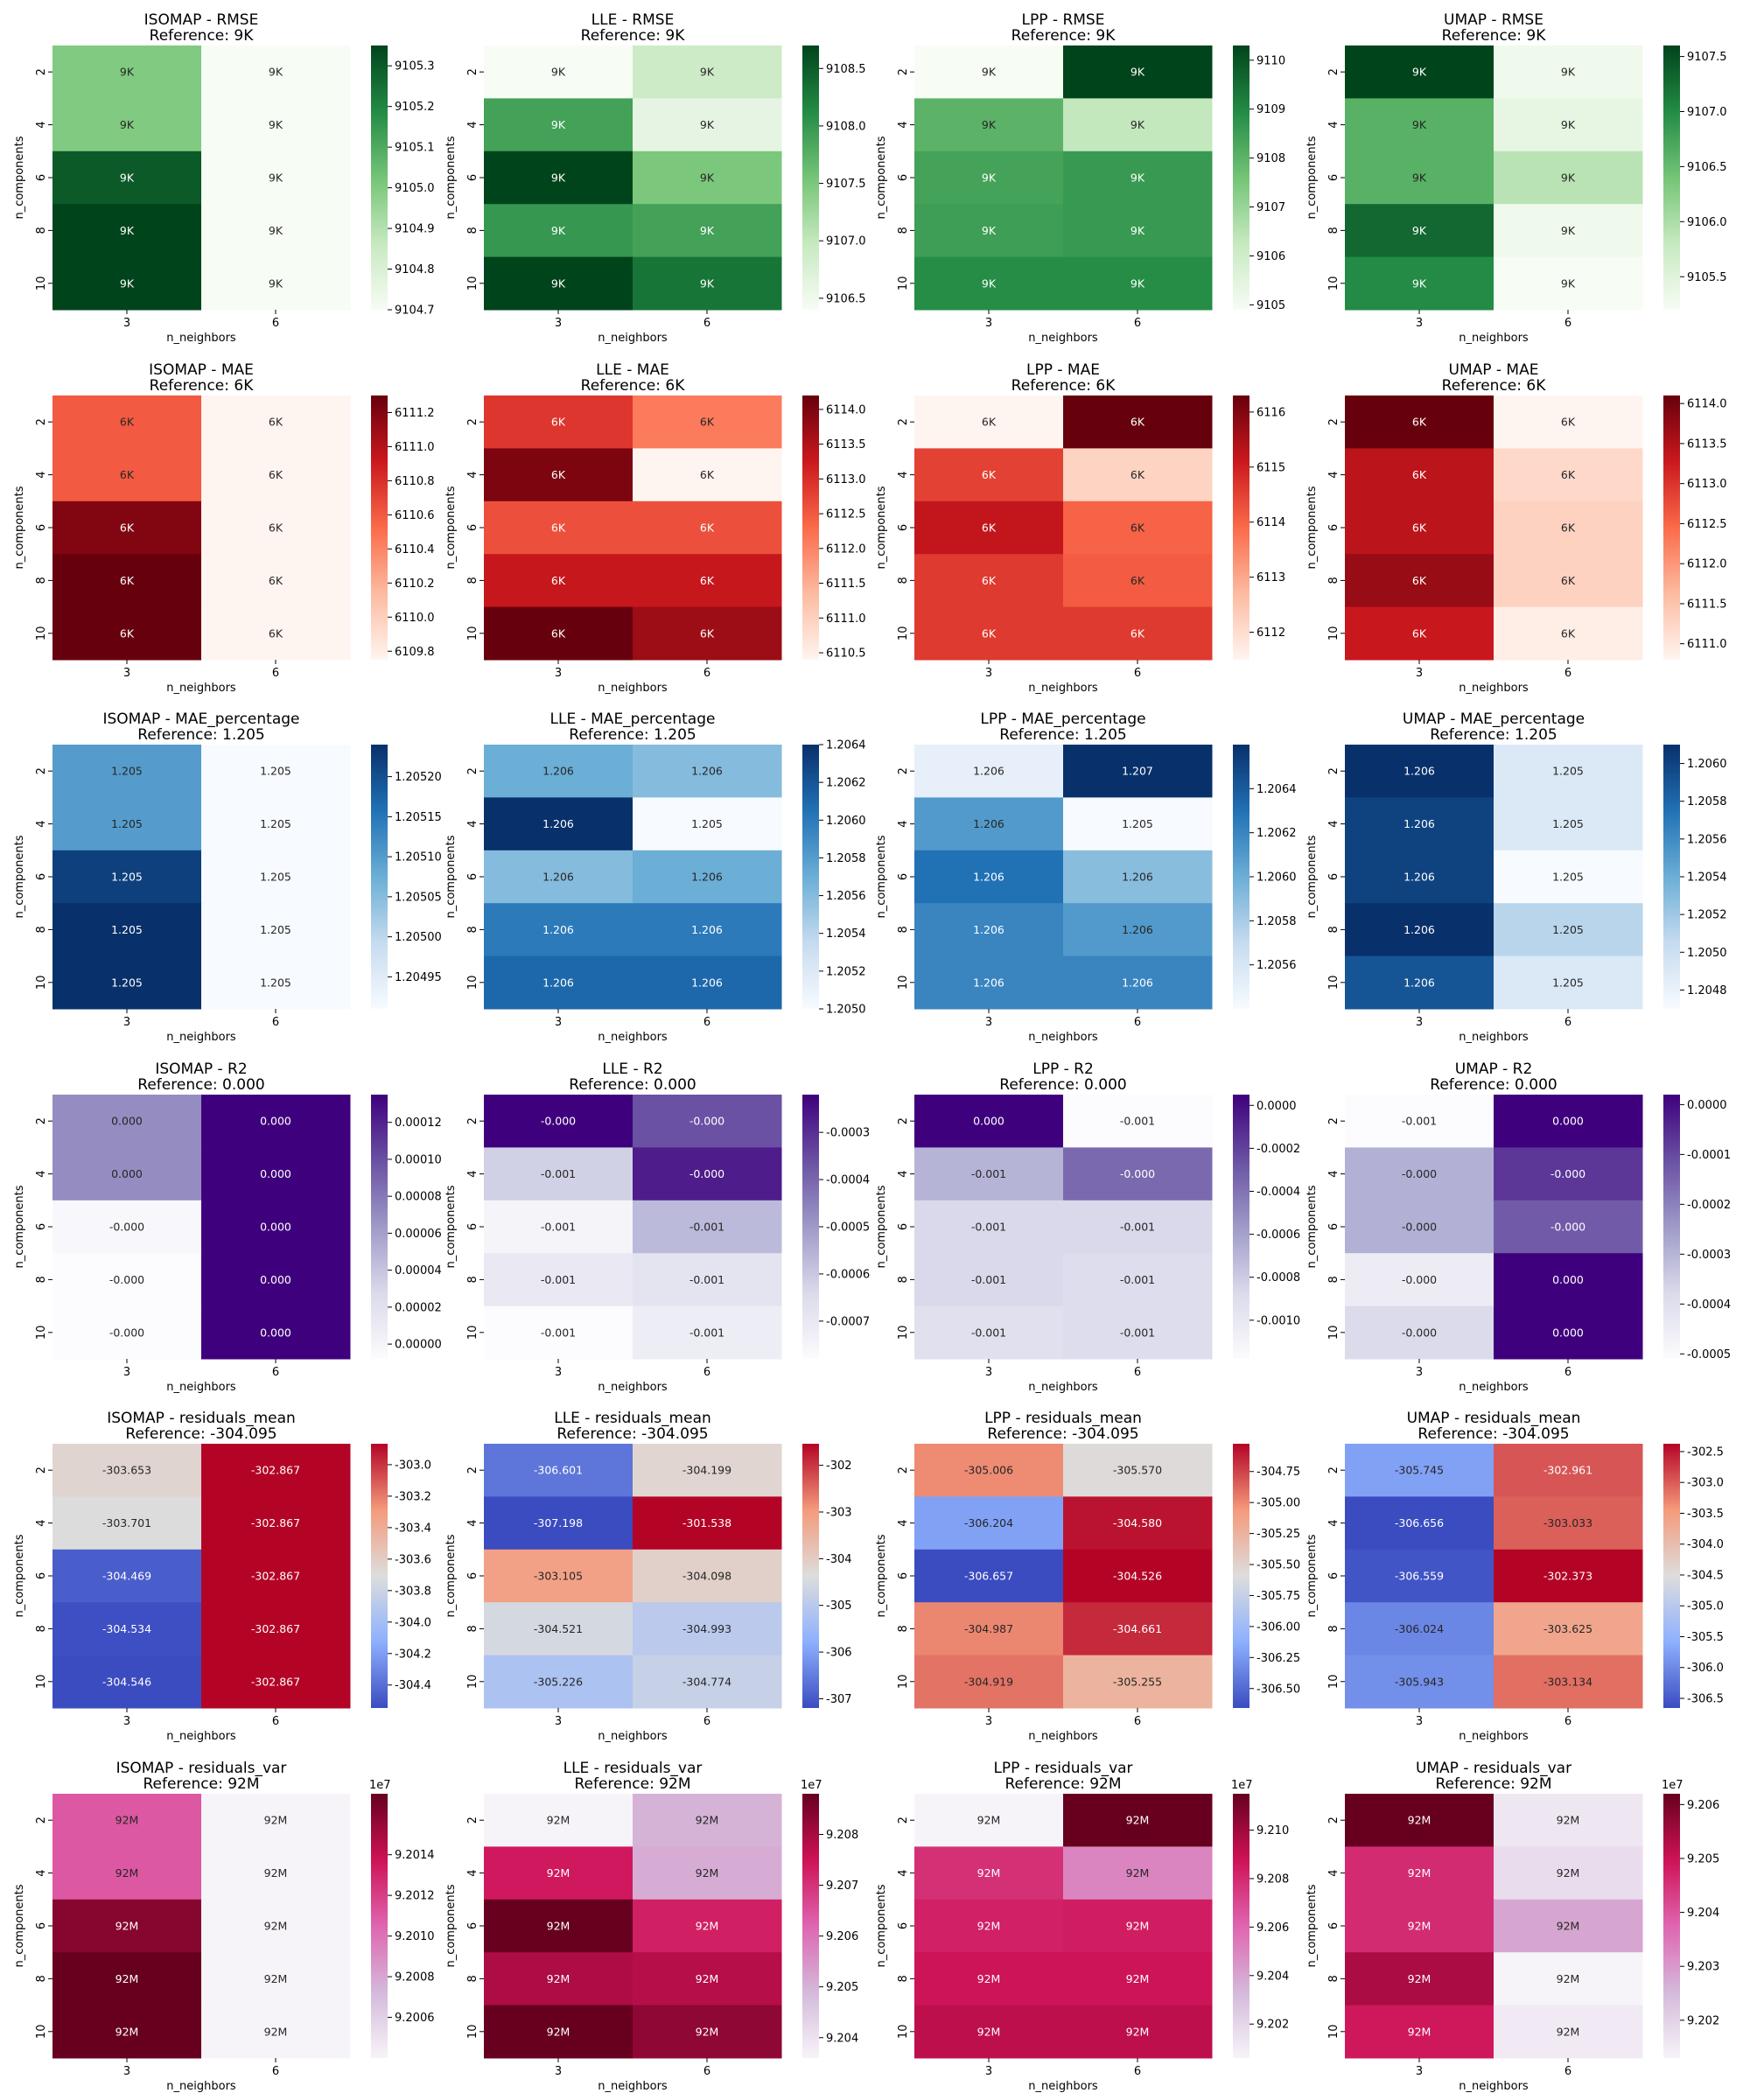 This screenshot has width=1750, height=2100. What do you see at coordinates (1419, 1681) in the screenshot?
I see `cell-value-label: -305.943` at bounding box center [1419, 1681].